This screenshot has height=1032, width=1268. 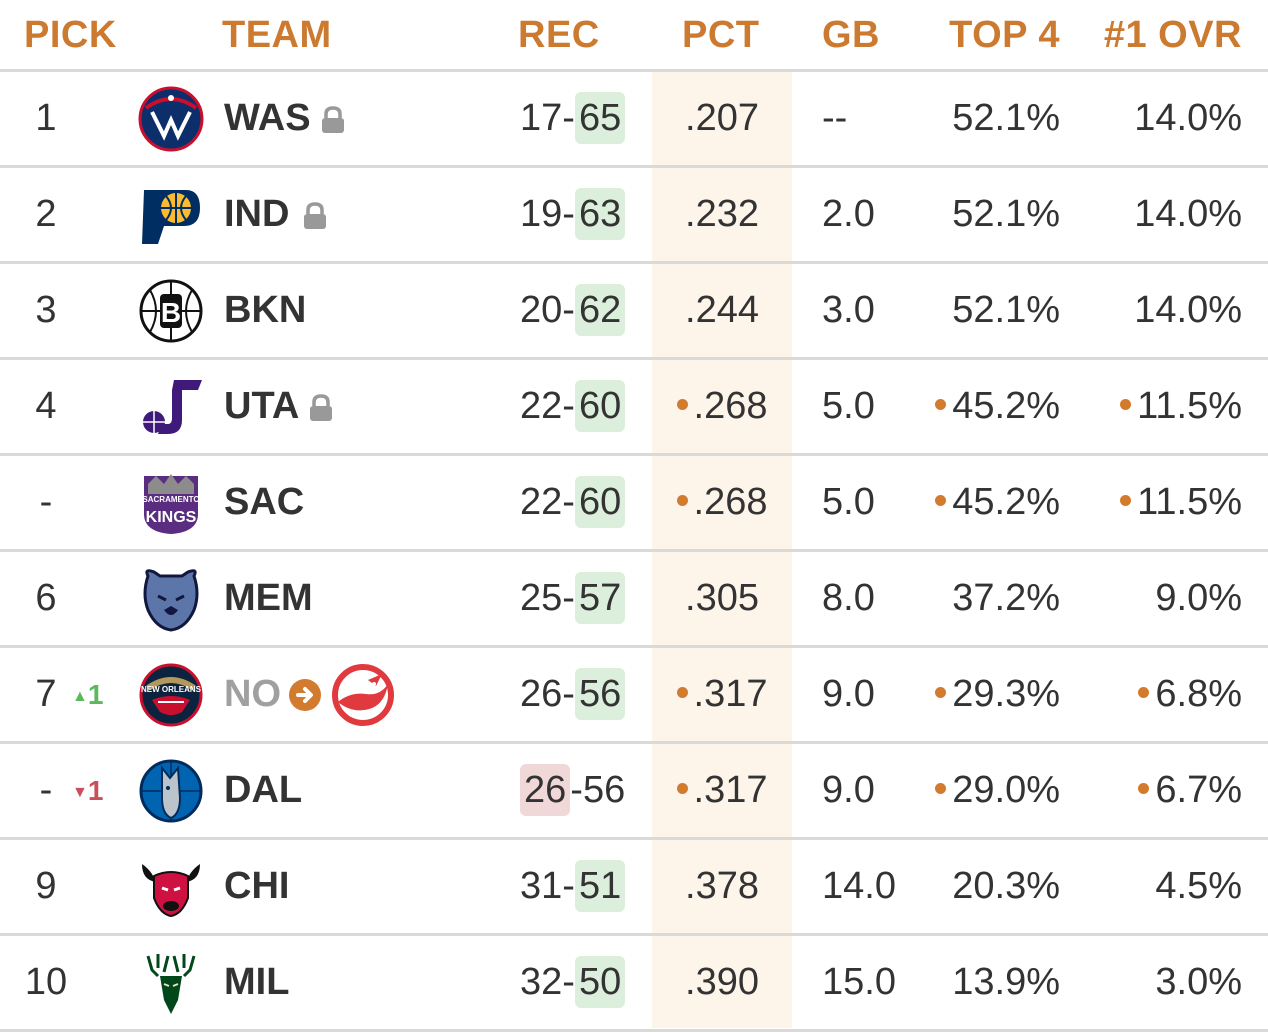 What do you see at coordinates (634, 696) in the screenshot?
I see `table-row: 7 ▲1 NEW ORLEANS NO 26- 56 .317 9.0 29.3% 6.8%` at bounding box center [634, 696].